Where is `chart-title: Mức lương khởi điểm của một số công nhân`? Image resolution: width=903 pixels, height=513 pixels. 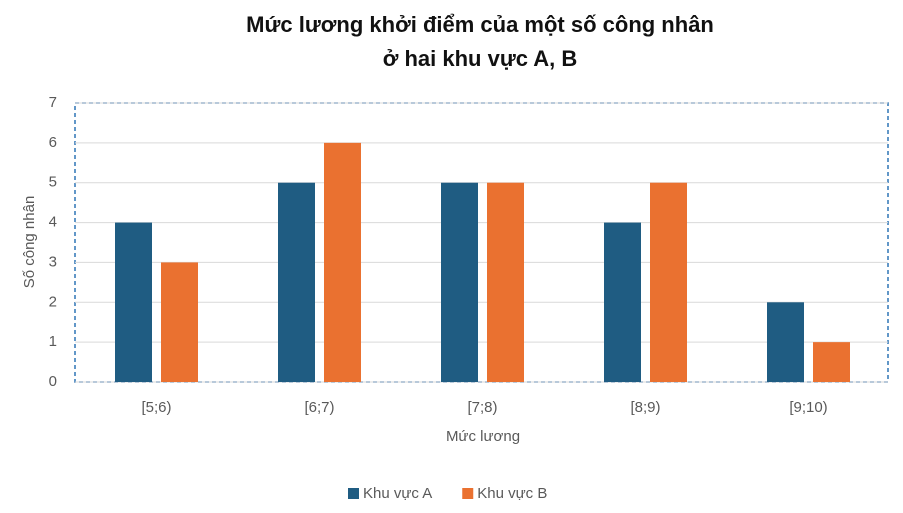 chart-title: Mức lương khởi điểm của một số công nhân is located at coordinates (480, 24).